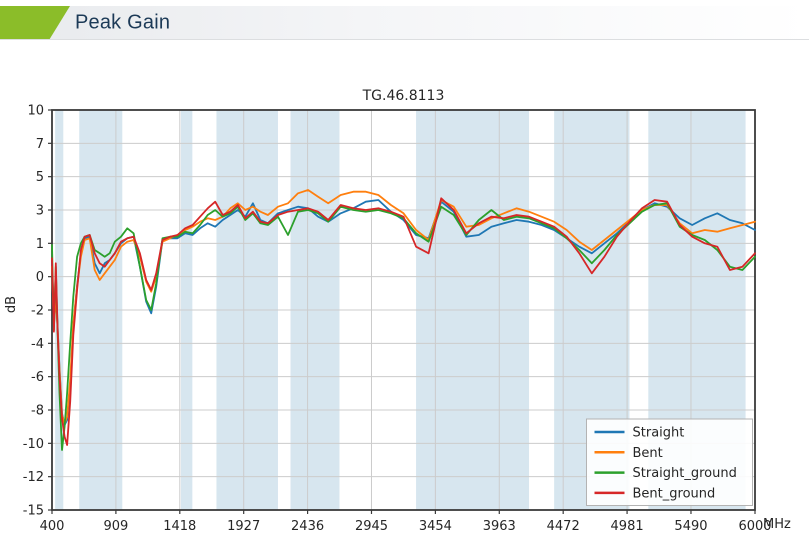 Image resolution: width=809 pixels, height=539 pixels. Describe the element at coordinates (40, 211) in the screenshot. I see `y-tick-label: 3` at that location.